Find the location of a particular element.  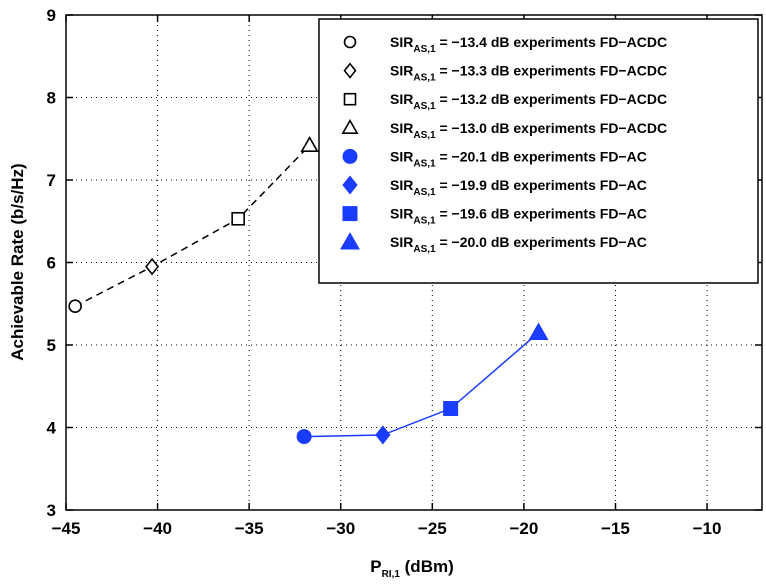

y-tick-label: 6 is located at coordinates (51, 263).